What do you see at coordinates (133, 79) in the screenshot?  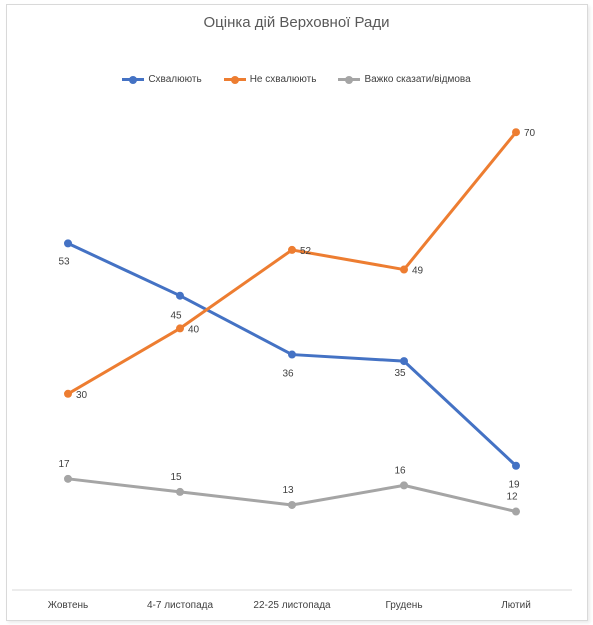 I see `legend-swatch-approve` at bounding box center [133, 79].